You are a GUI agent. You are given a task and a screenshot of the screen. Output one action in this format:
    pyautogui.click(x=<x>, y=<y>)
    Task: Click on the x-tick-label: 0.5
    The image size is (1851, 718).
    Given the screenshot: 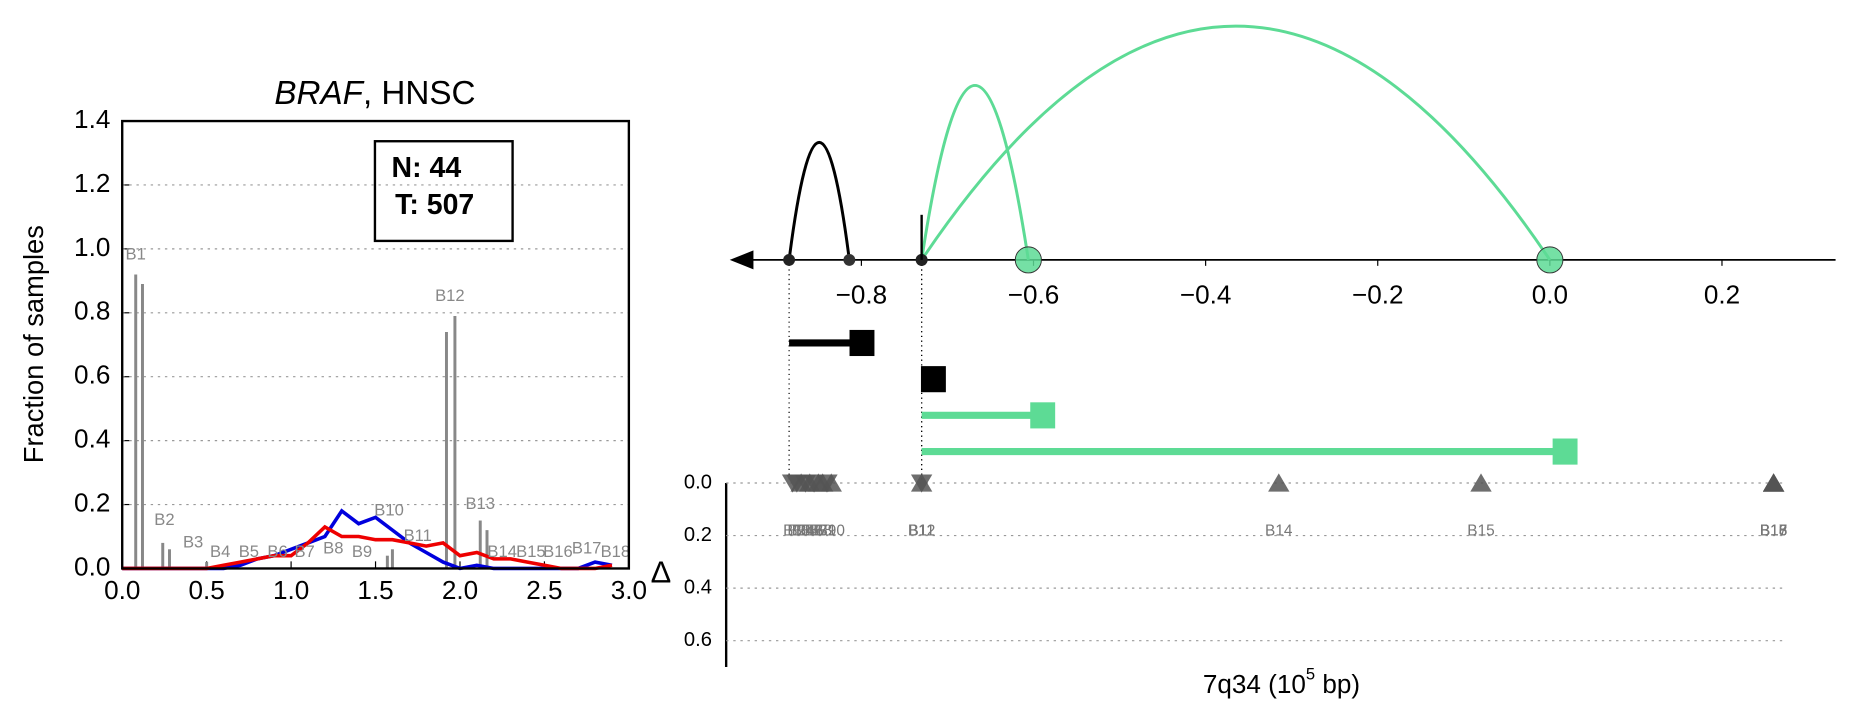 What is the action you would take?
    pyautogui.click(x=207, y=590)
    